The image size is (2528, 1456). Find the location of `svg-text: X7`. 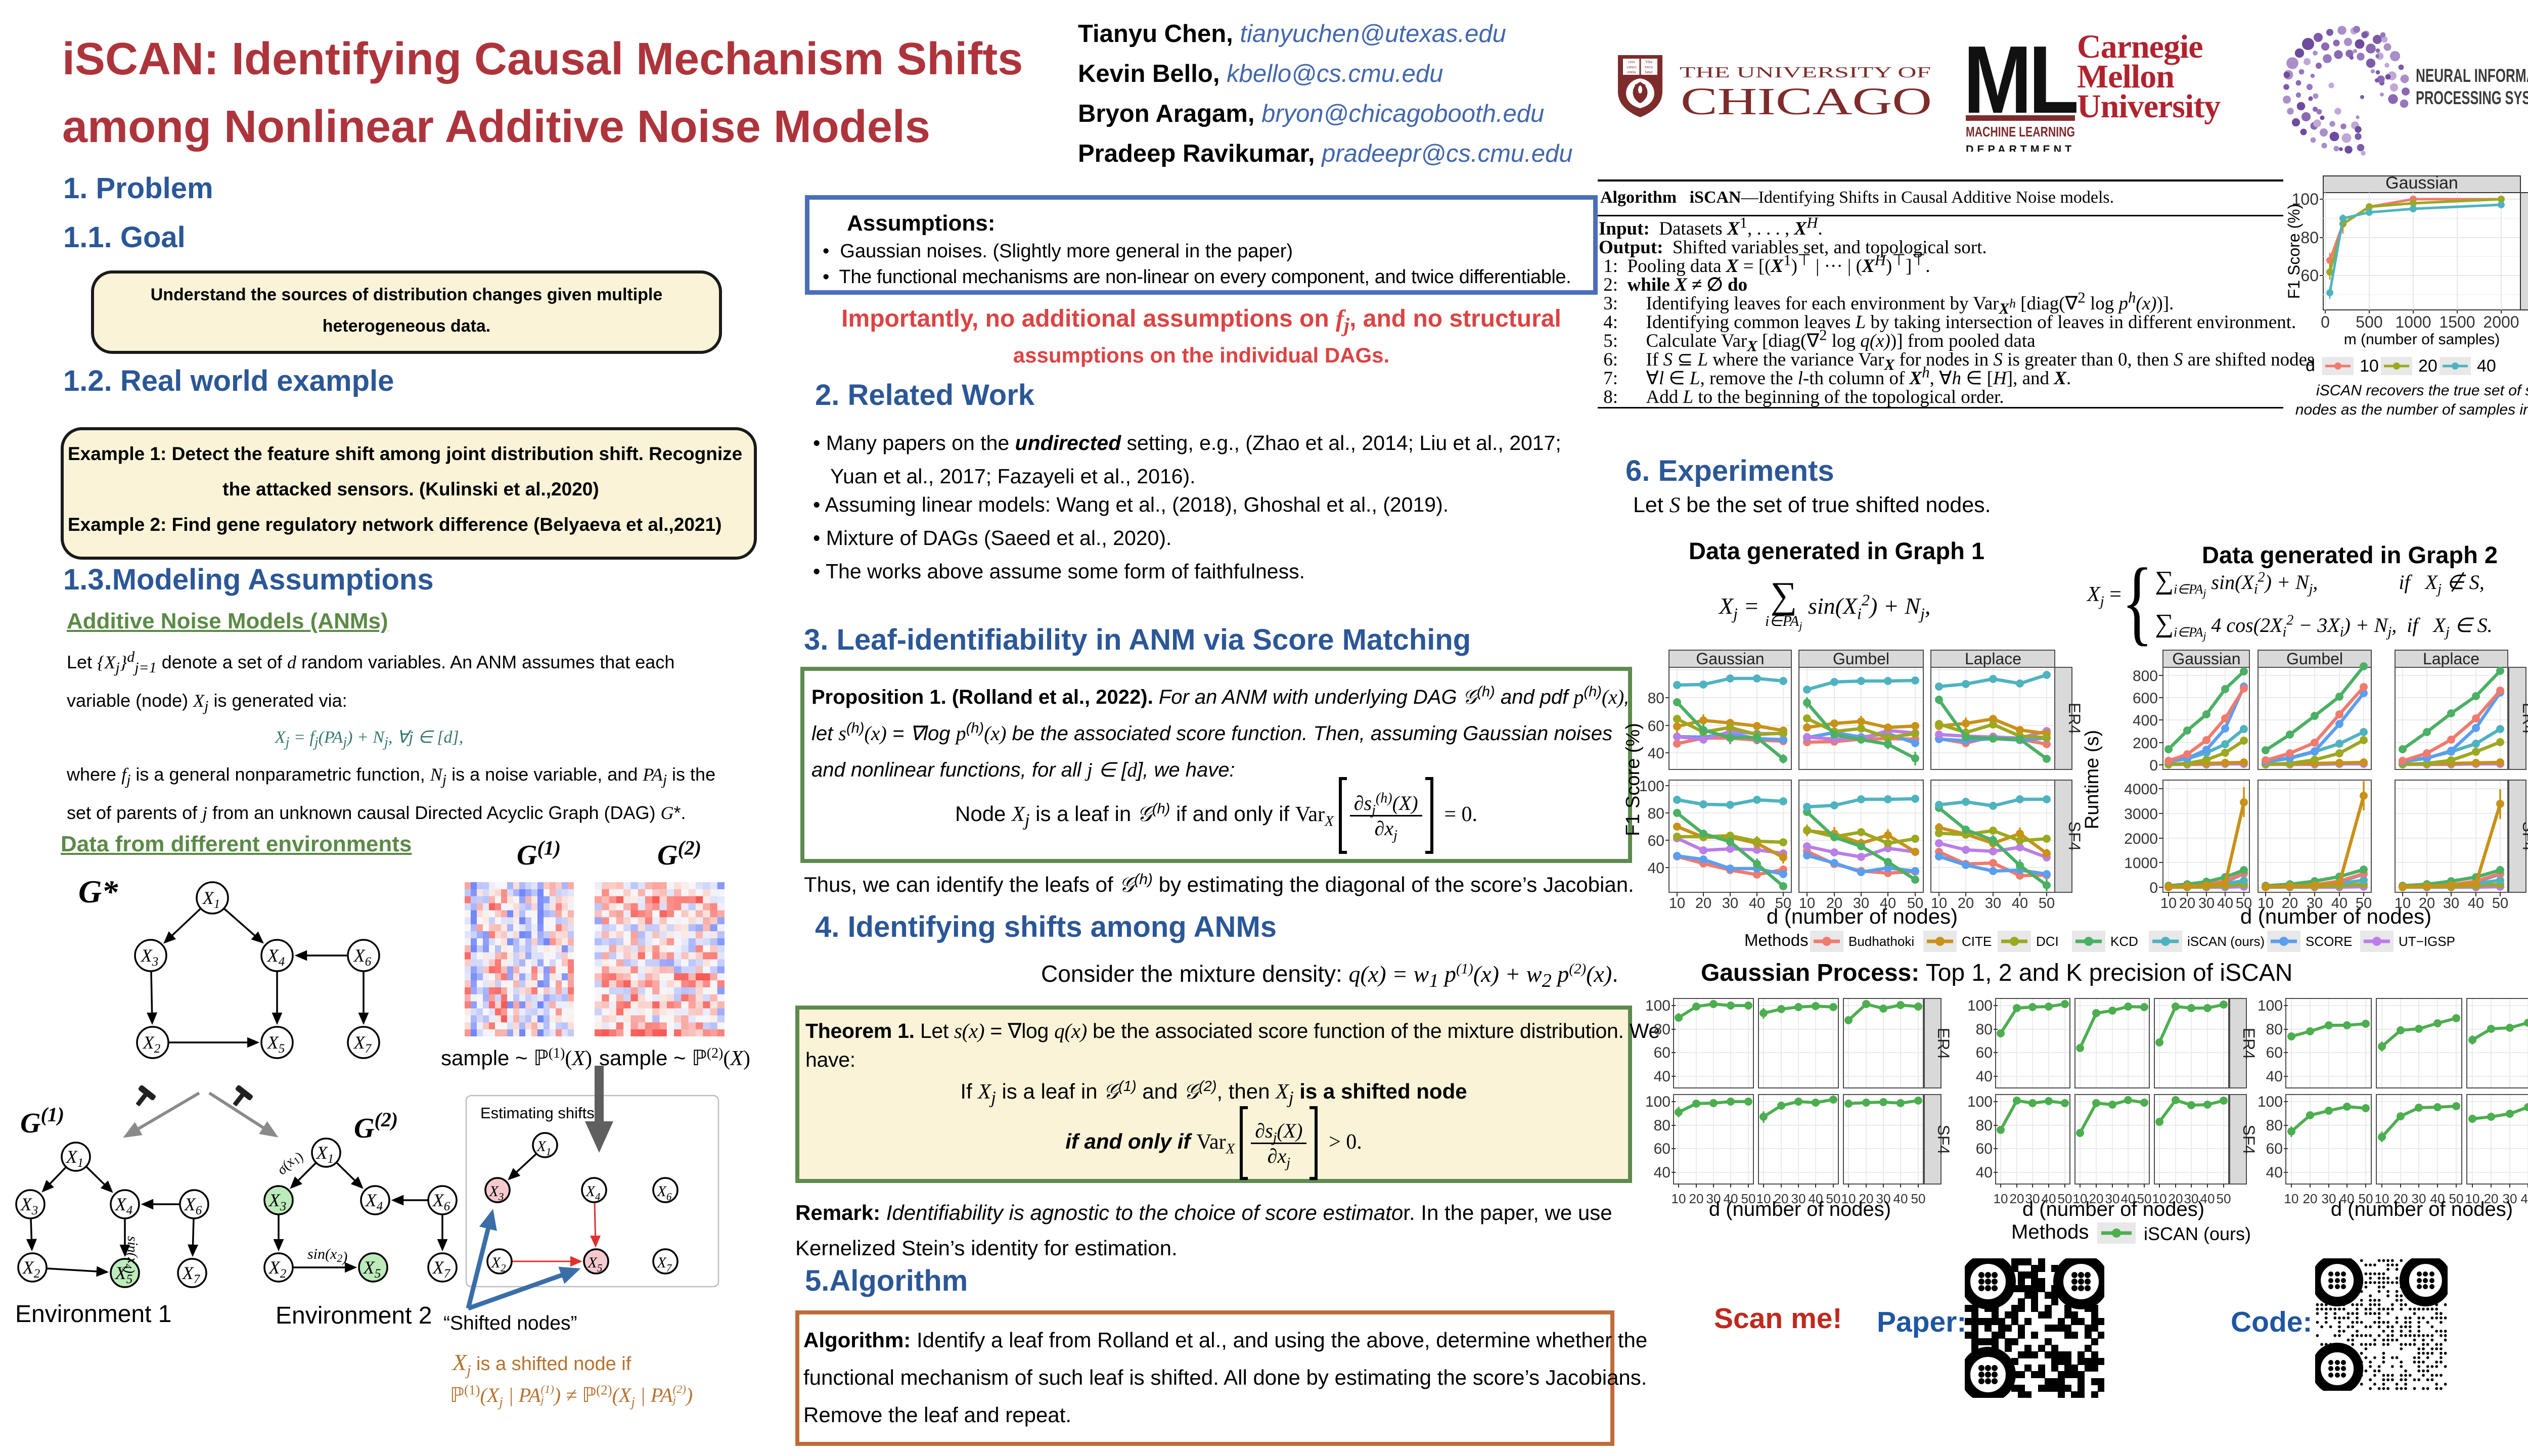

svg-text: X7 is located at coordinates (192, 1274).